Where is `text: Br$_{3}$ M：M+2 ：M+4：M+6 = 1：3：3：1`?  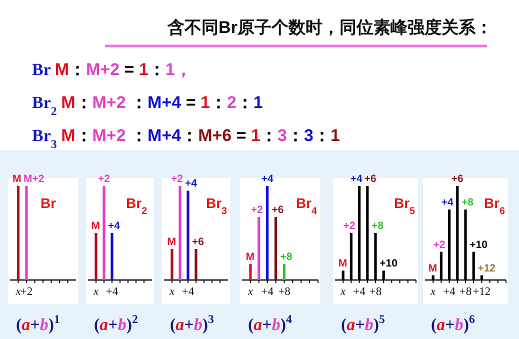
text: Br$_{3}$ M：M+2 ：M+4：M+6 = 1：3：3：1 is located at coordinates (186, 138).